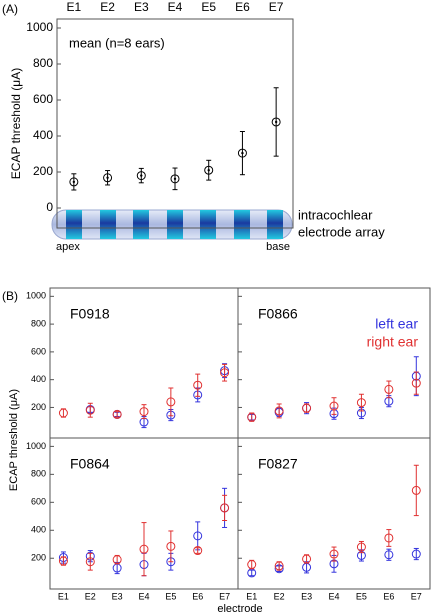 This screenshot has height=615, width=431. I want to click on array-label: intracochlear, so click(335, 214).